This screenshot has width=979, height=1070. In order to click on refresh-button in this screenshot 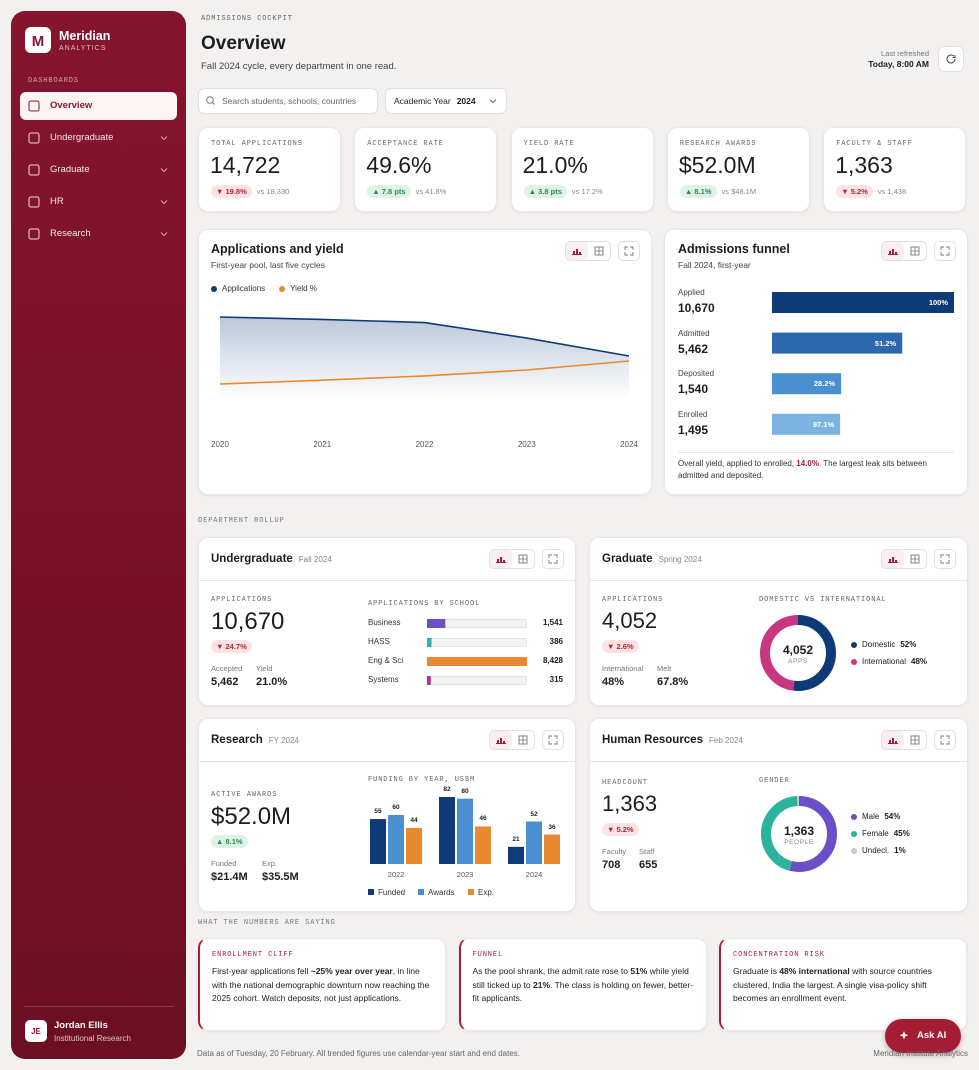, I will do `click(951, 59)`.